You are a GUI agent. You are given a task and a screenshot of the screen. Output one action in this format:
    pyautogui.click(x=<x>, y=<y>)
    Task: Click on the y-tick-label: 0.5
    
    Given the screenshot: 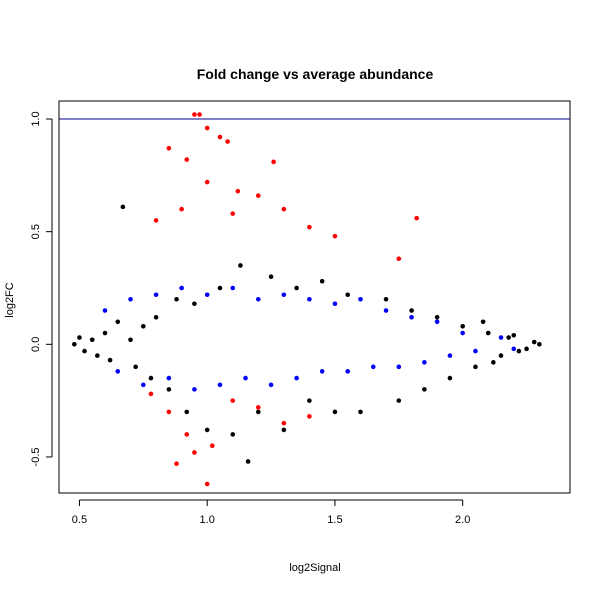 What is the action you would take?
    pyautogui.click(x=36, y=231)
    